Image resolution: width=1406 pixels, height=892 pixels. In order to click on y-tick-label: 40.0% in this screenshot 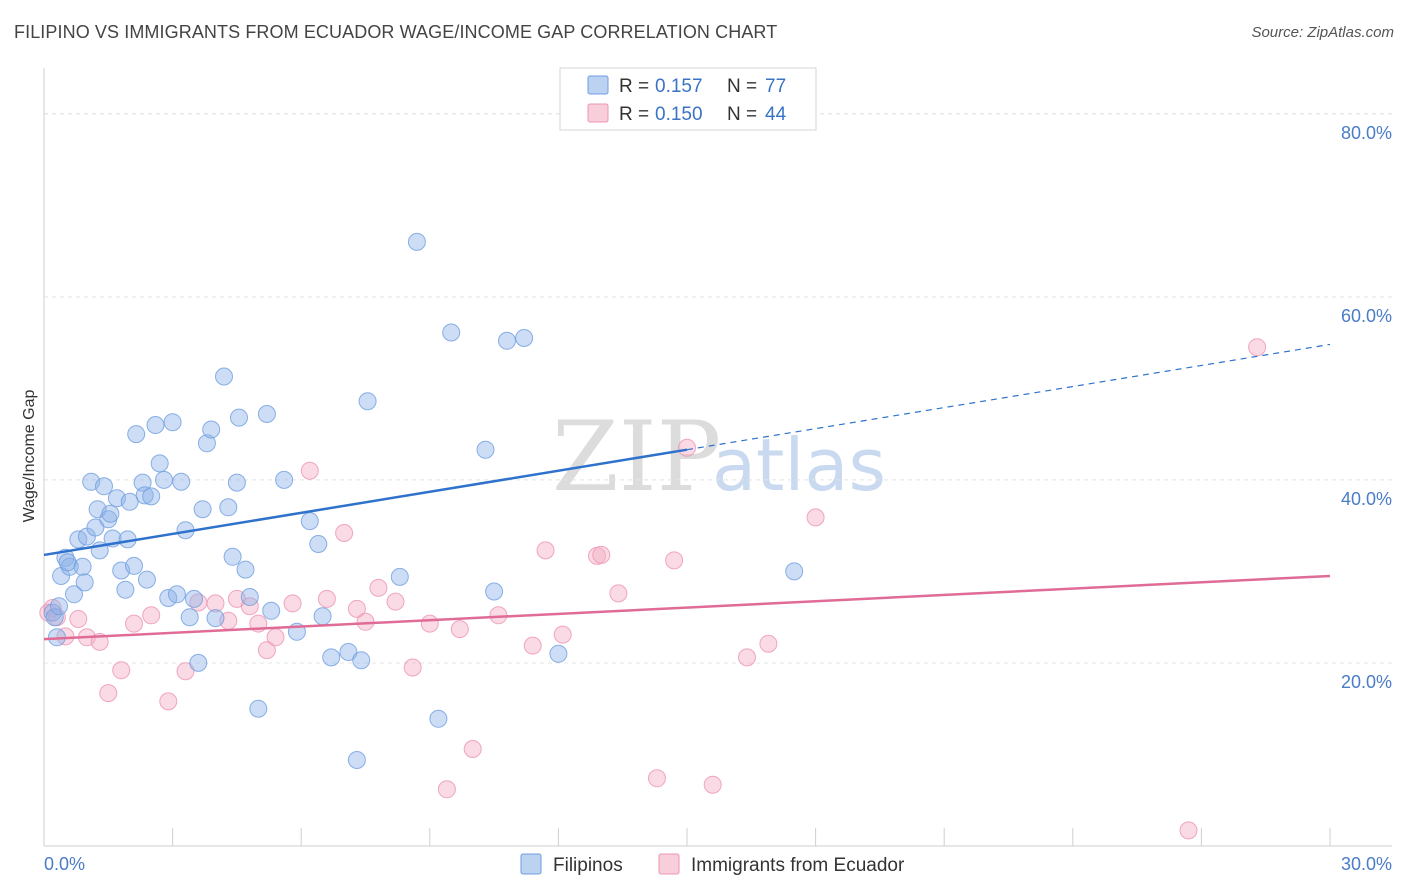, I will do `click(1366, 499)`.